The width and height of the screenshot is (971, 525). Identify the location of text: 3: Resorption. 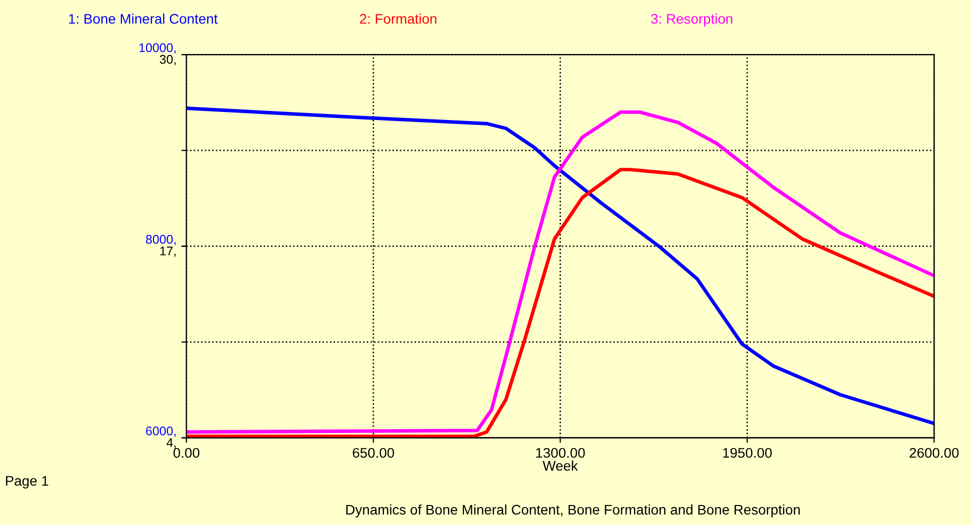
(691, 20).